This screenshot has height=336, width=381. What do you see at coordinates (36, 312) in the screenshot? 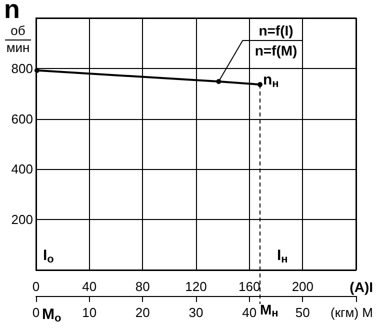
I see `x2-tick-label: 0` at bounding box center [36, 312].